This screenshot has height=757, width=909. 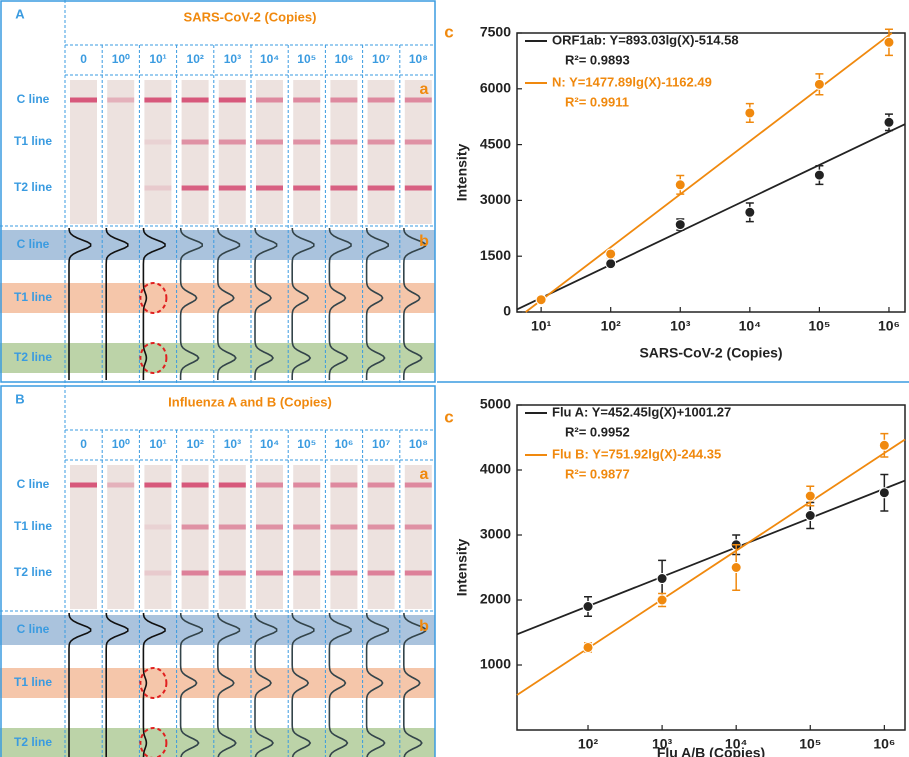 I want to click on y-tick-label: 1500, so click(x=495, y=255).